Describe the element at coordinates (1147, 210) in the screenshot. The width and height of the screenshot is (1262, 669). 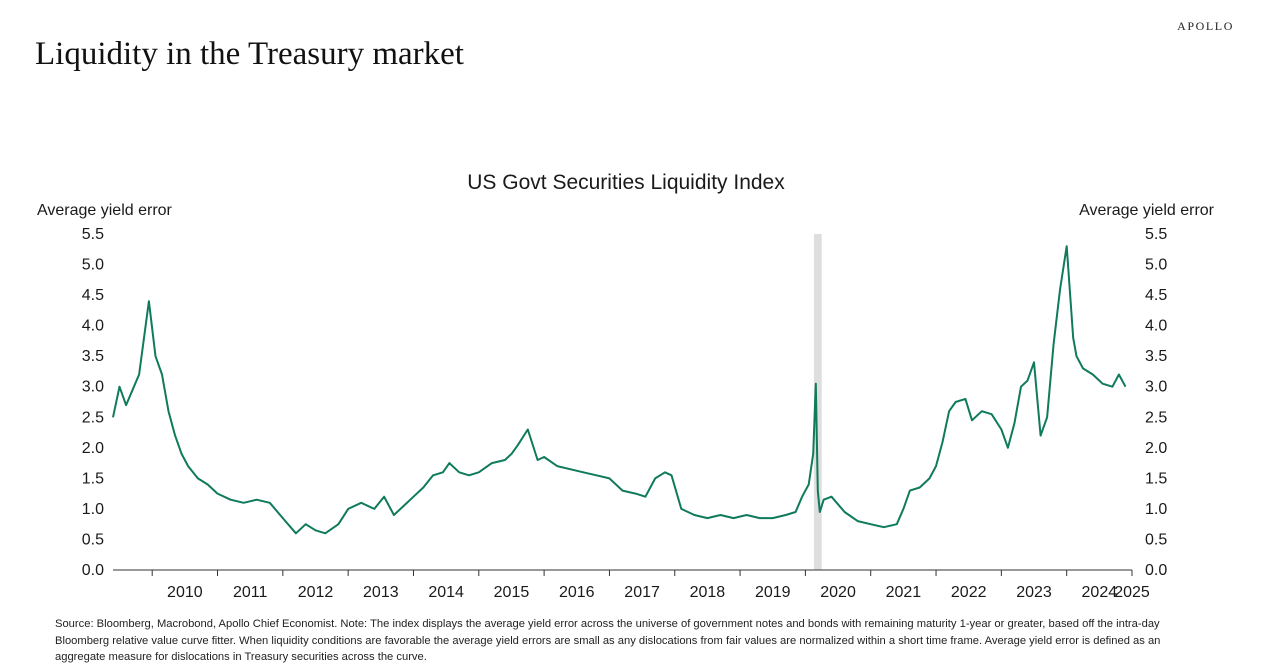
I see `y-axis-label-right: Average yield error` at that location.